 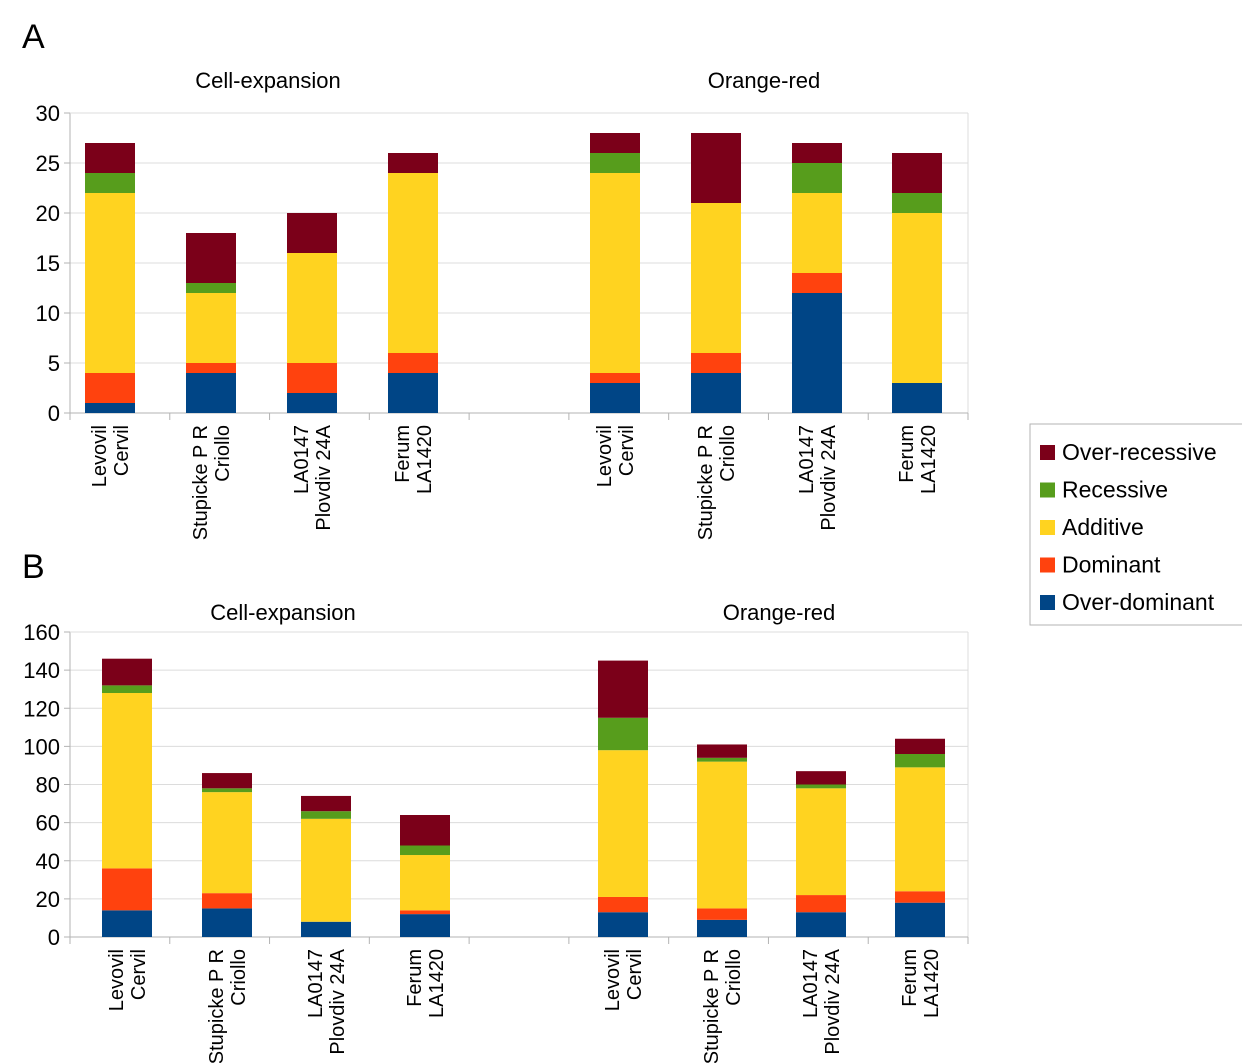 What do you see at coordinates (33, 567) in the screenshot?
I see `panel-label: B` at bounding box center [33, 567].